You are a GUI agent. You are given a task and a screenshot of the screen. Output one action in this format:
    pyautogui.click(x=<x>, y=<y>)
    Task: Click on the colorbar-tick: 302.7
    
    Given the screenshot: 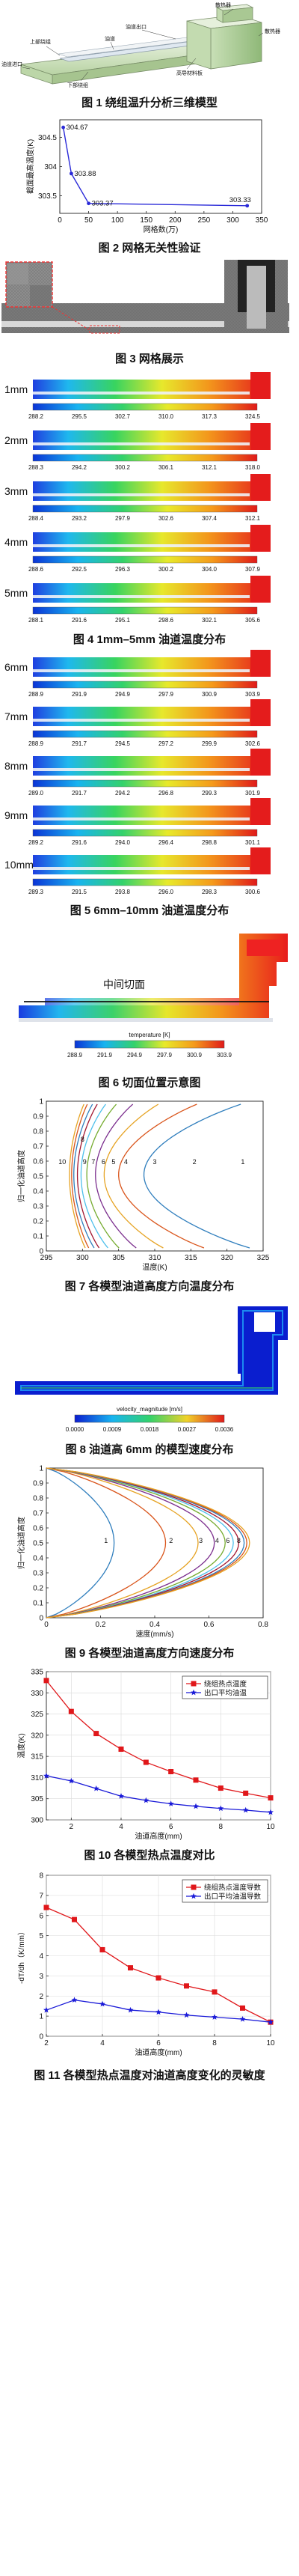 What is the action you would take?
    pyautogui.click(x=123, y=416)
    